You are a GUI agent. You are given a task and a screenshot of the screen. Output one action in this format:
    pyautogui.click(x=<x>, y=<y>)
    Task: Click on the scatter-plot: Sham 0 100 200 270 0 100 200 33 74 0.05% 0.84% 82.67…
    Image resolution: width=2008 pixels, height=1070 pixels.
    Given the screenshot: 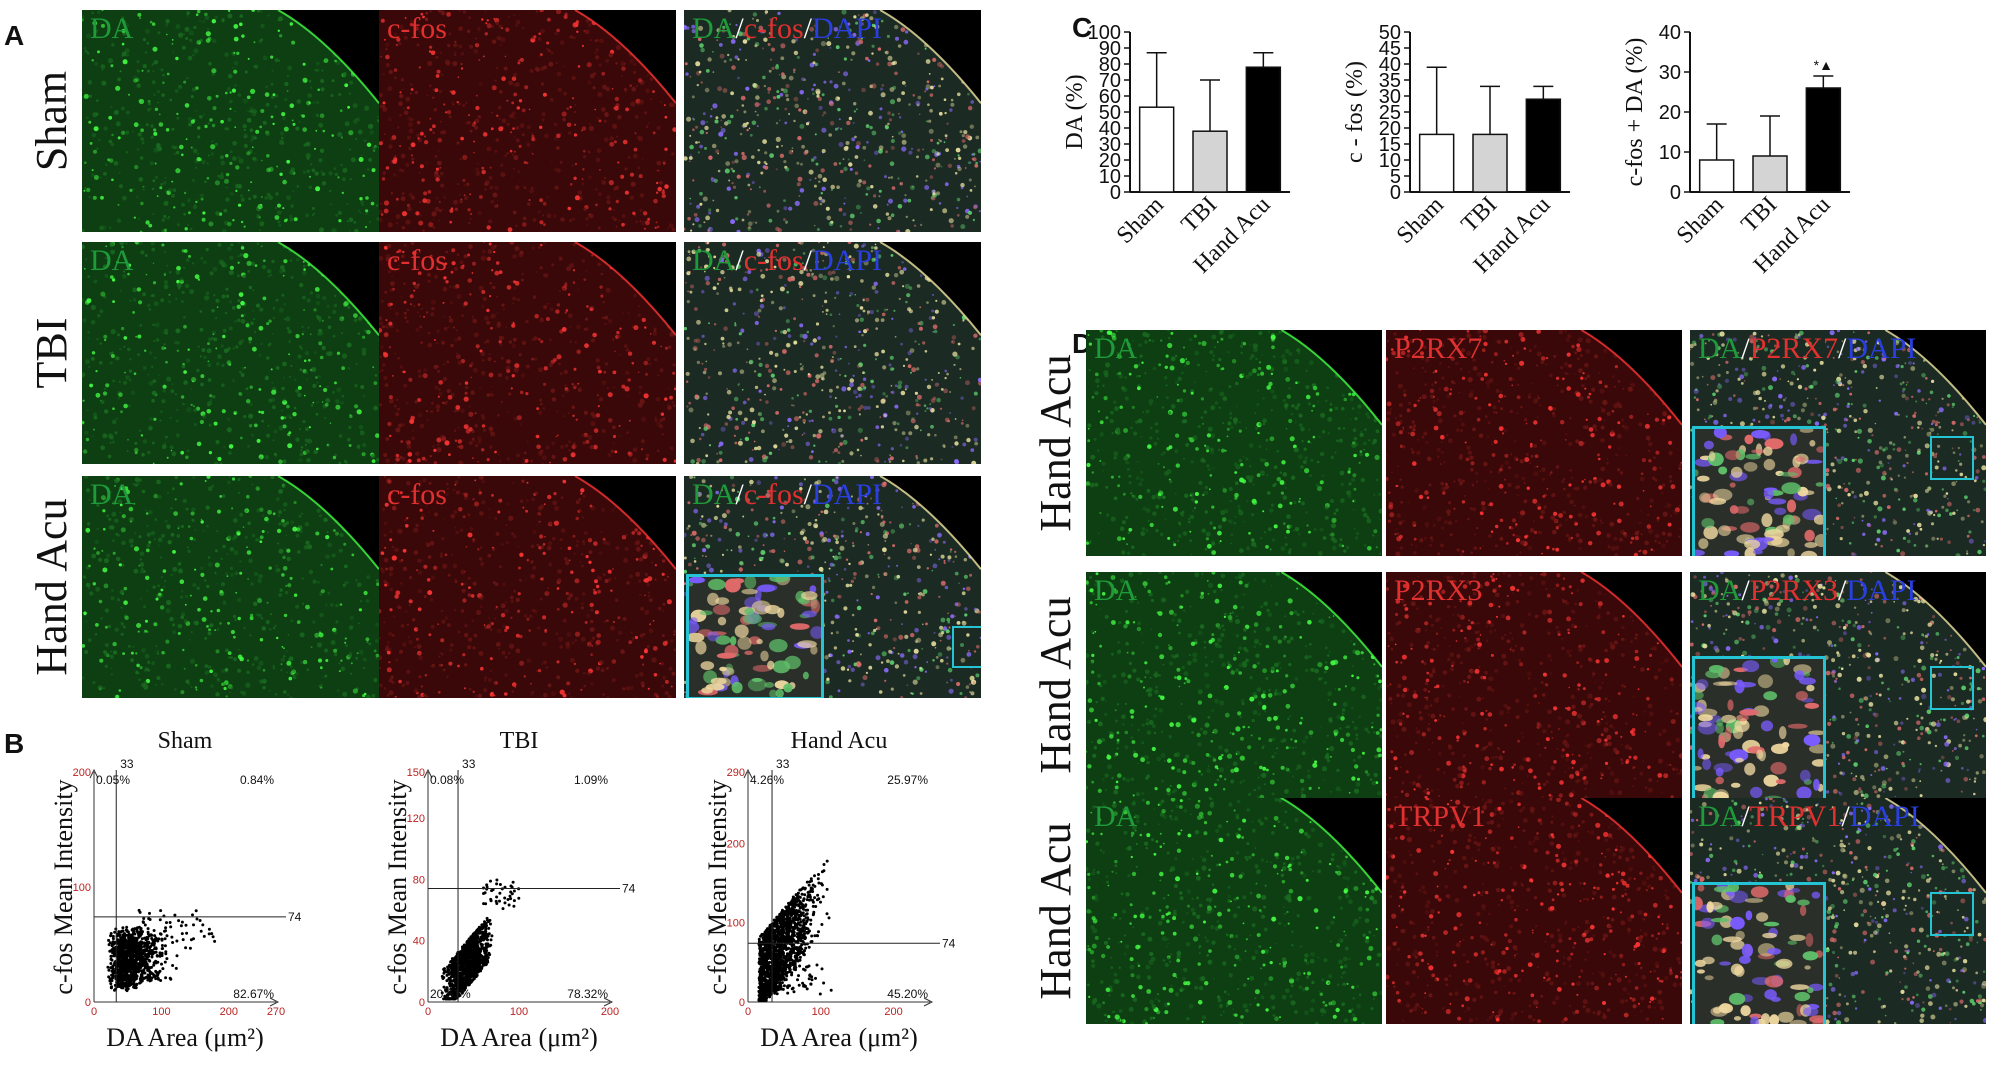 What is the action you would take?
    pyautogui.click(x=198, y=893)
    